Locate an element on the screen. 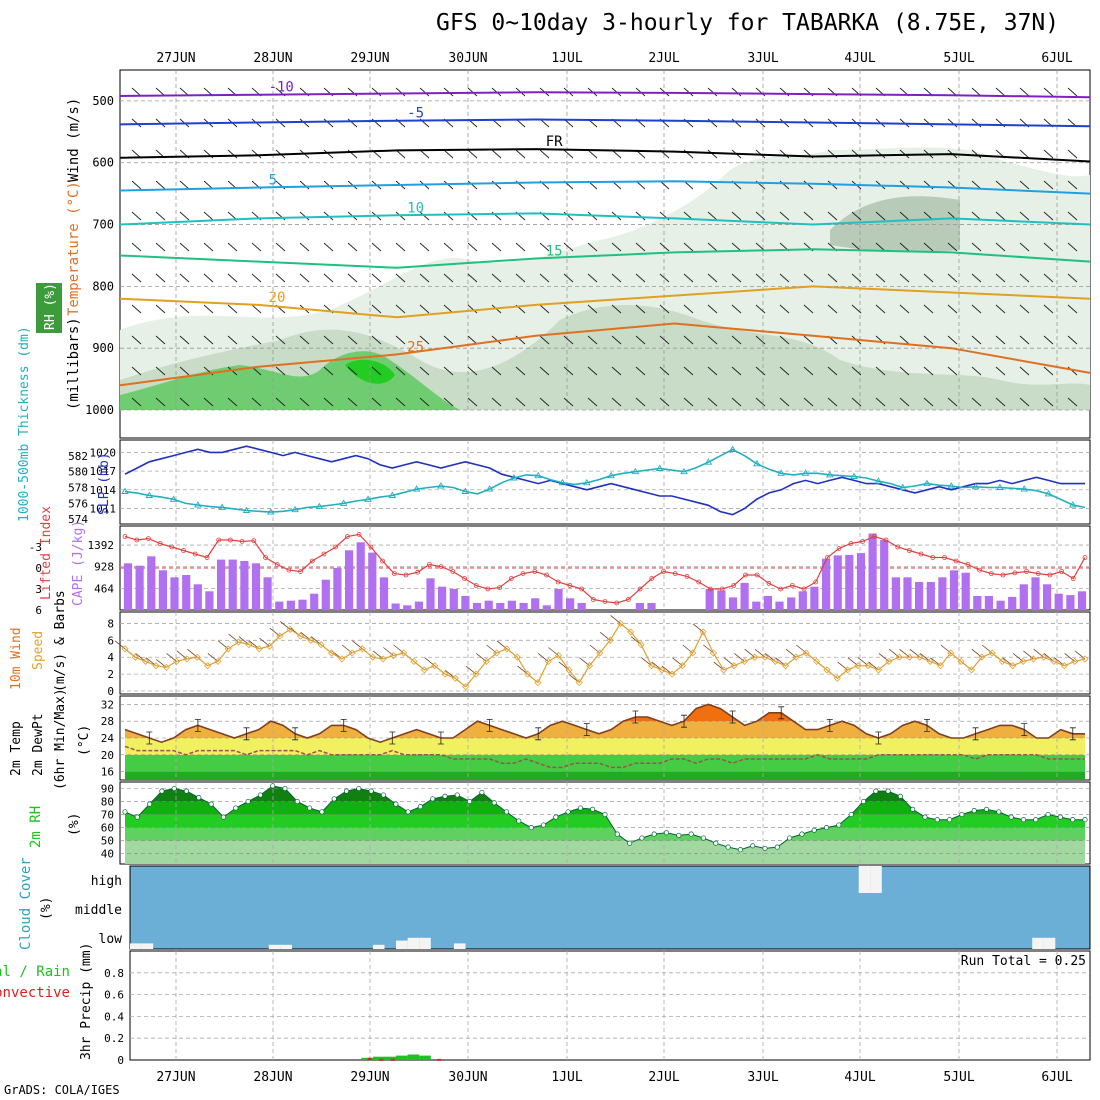 This screenshot has height=1100, width=1100. cloud-ylabel-unit: (%) is located at coordinates (46, 908).